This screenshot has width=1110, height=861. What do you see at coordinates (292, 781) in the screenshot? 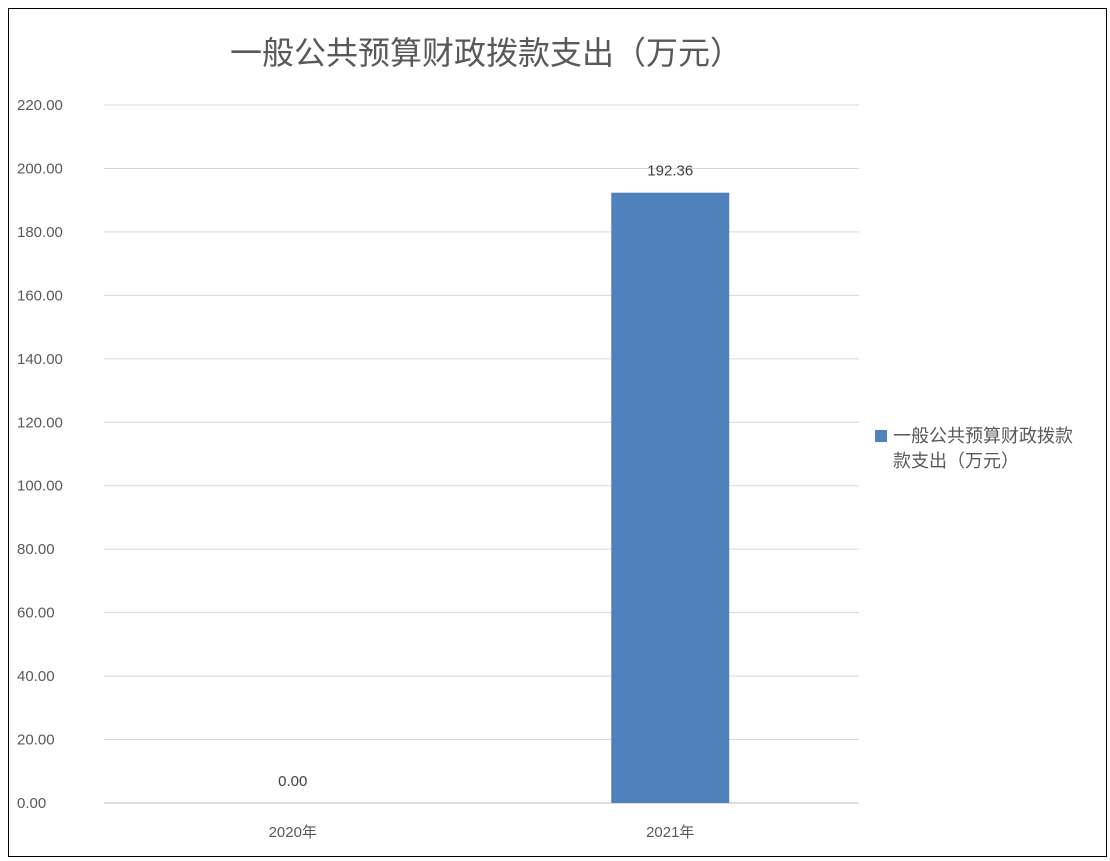
I see `data-label: 0.00` at bounding box center [292, 781].